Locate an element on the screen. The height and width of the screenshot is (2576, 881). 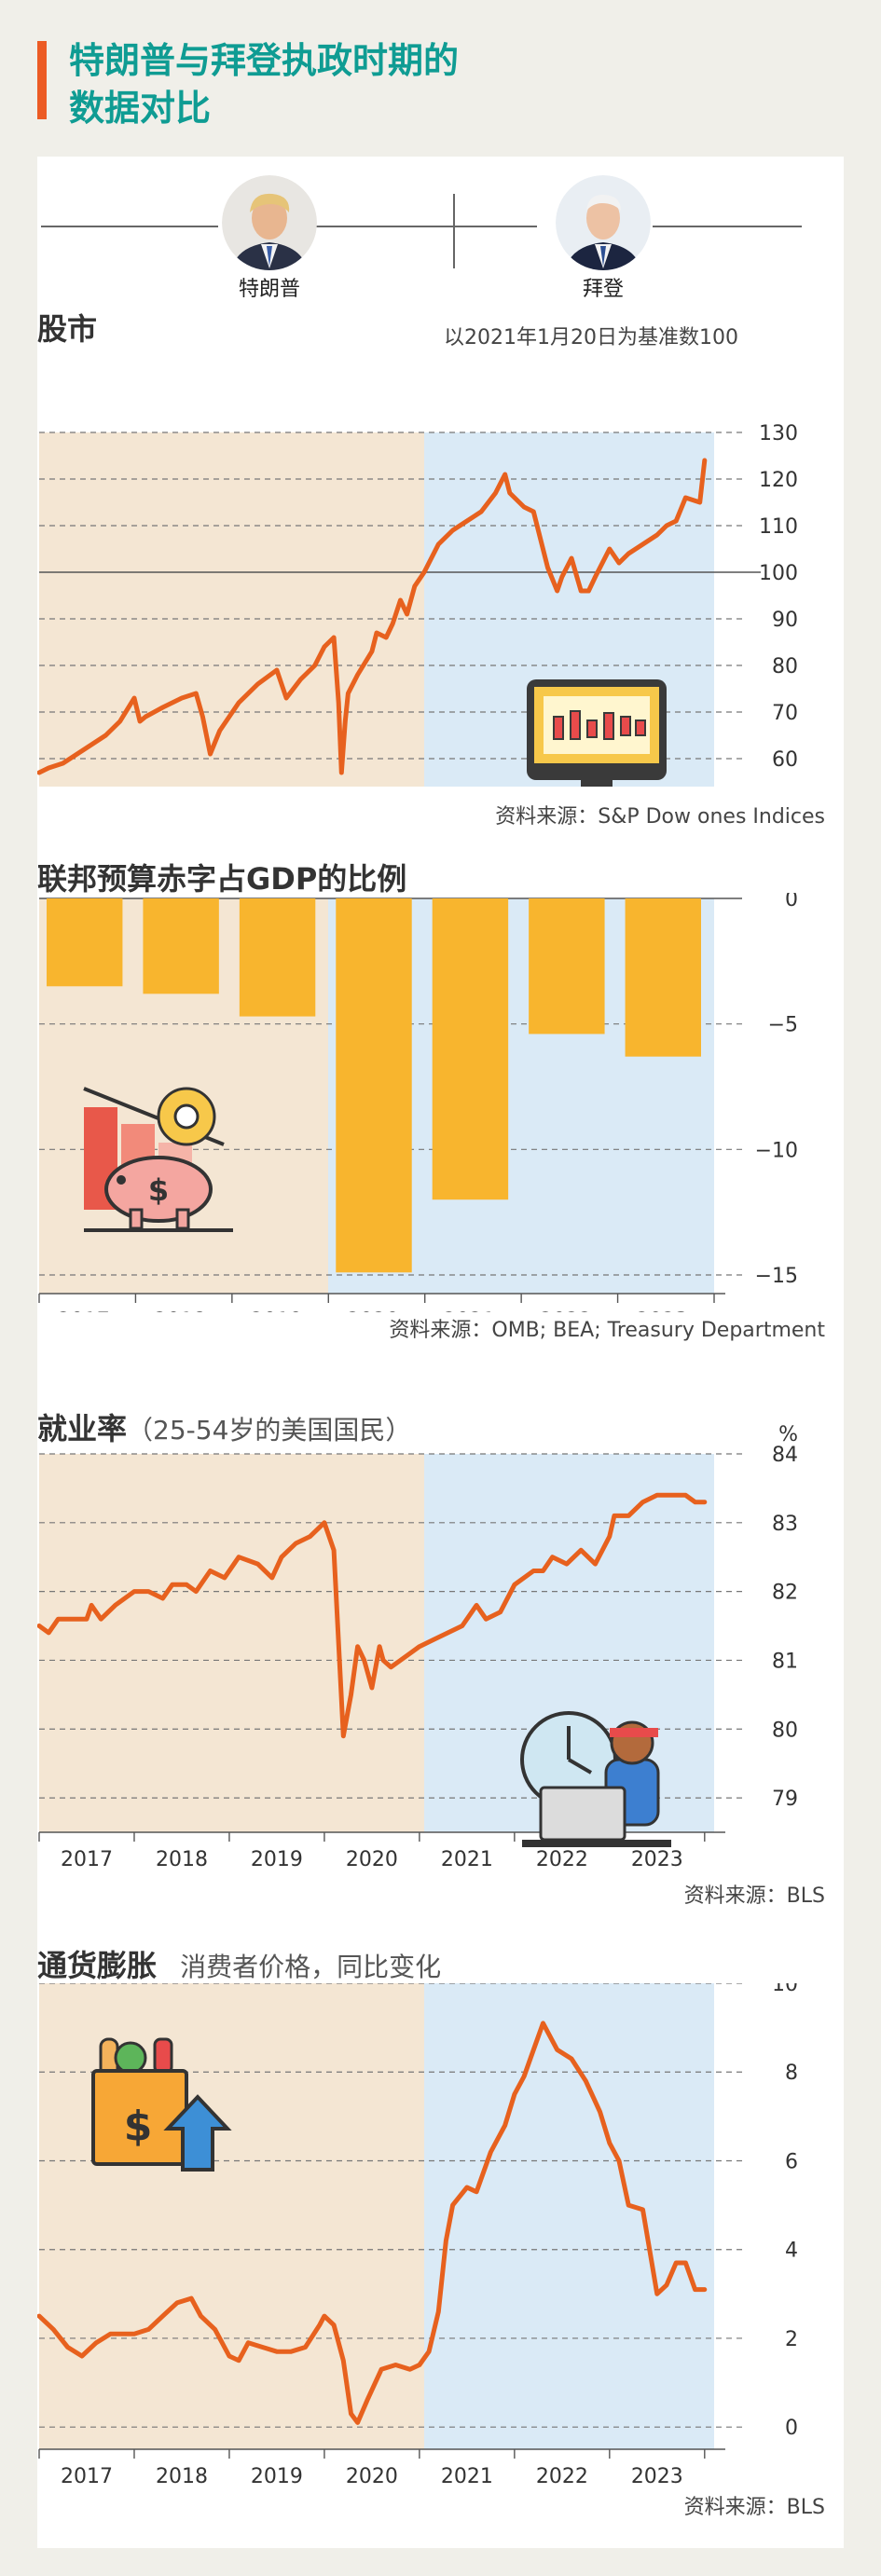
stock-series-line is located at coordinates (372, 616).